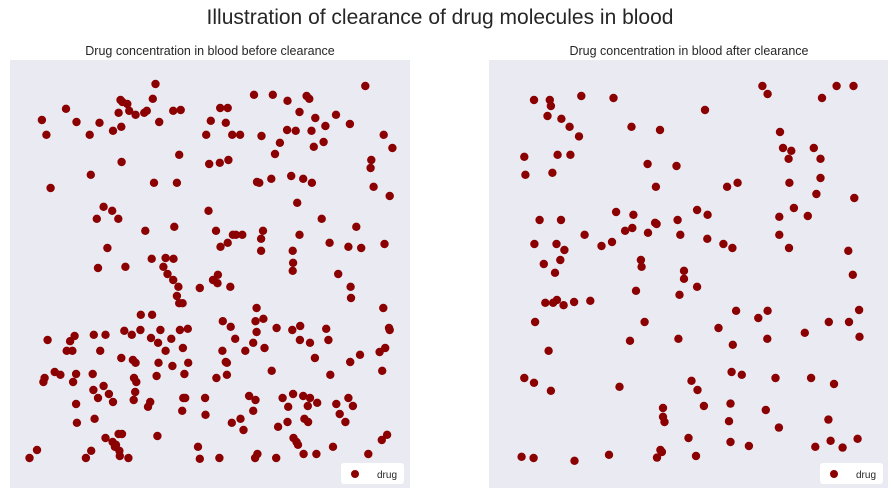 The width and height of the screenshot is (891, 500). What do you see at coordinates (355, 474) in the screenshot?
I see `legend-marker-before` at bounding box center [355, 474].